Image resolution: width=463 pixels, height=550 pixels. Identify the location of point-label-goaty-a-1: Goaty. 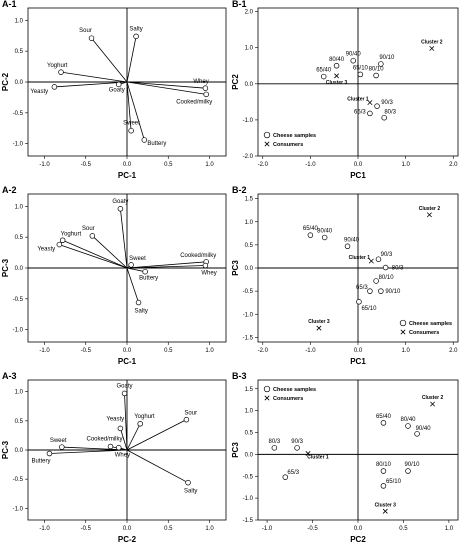
(117, 90).